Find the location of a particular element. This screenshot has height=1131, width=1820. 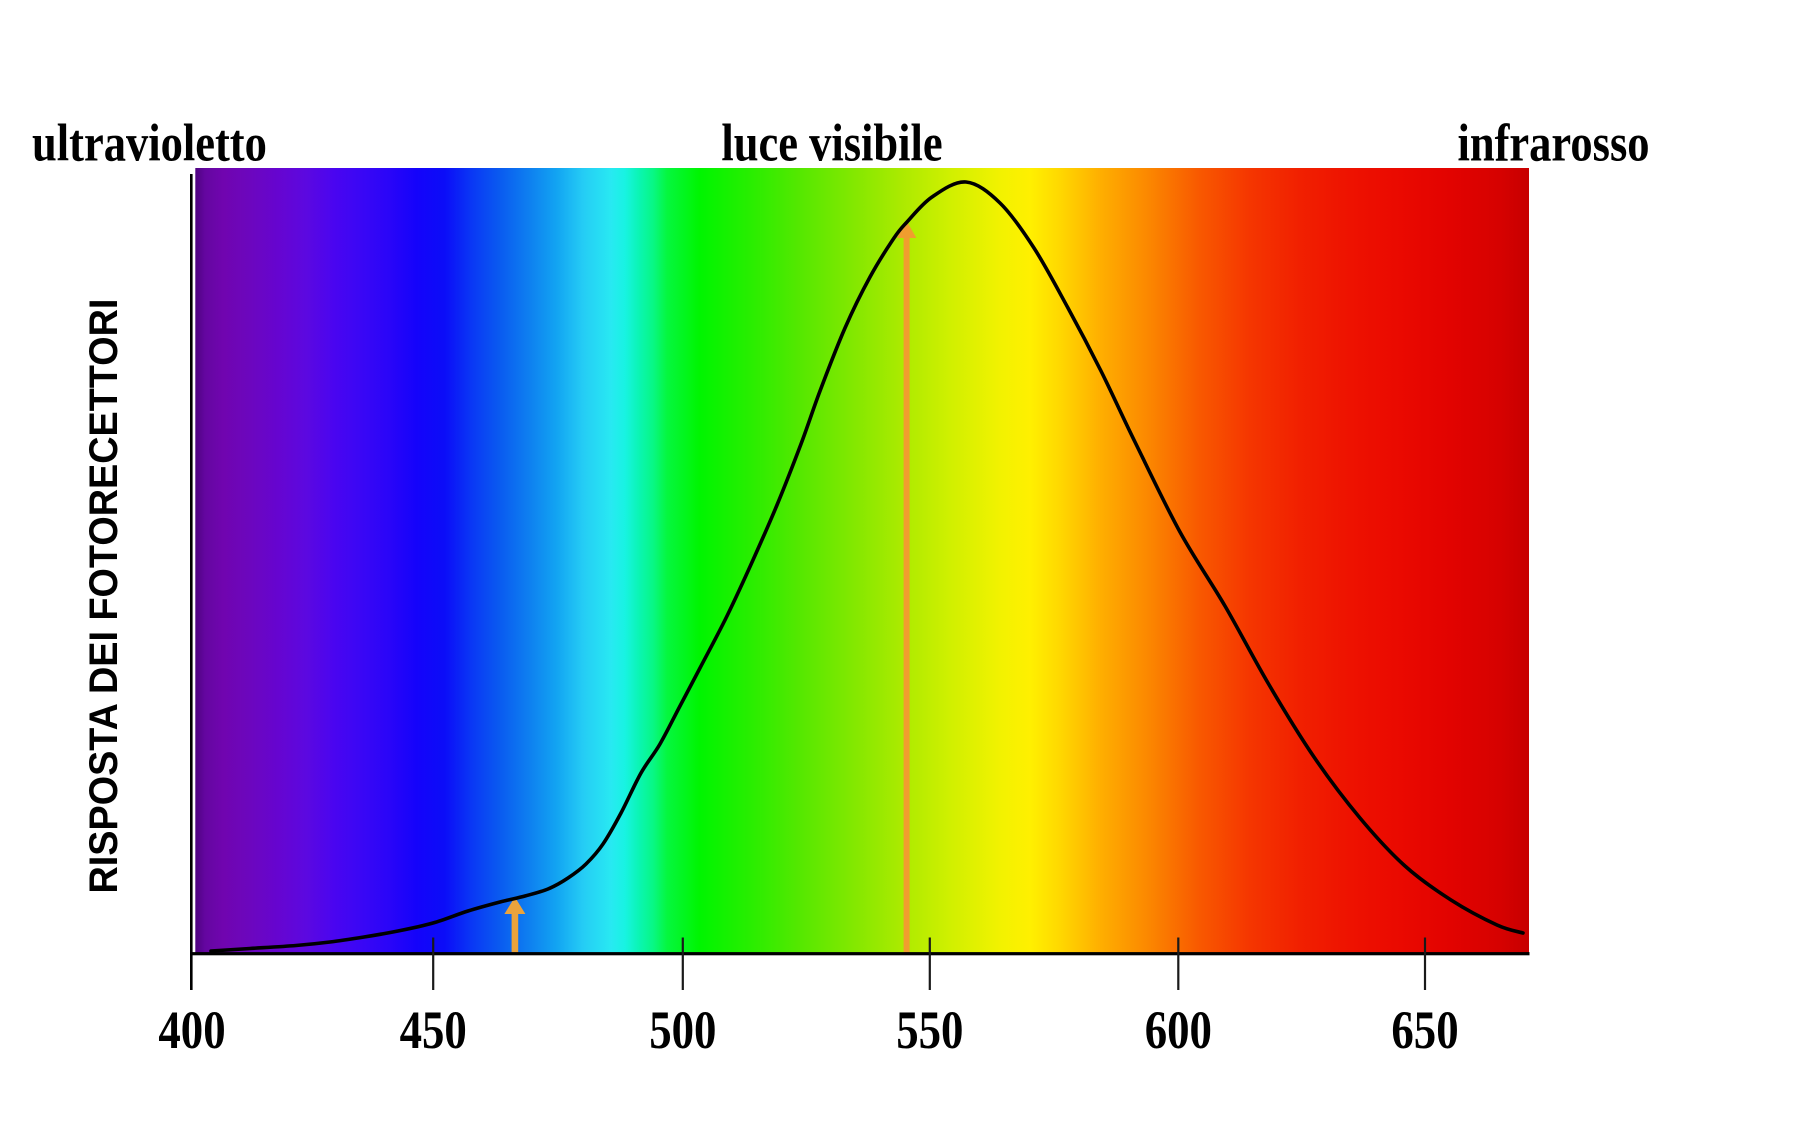

svg-text: luce visibile is located at coordinates (831, 143).